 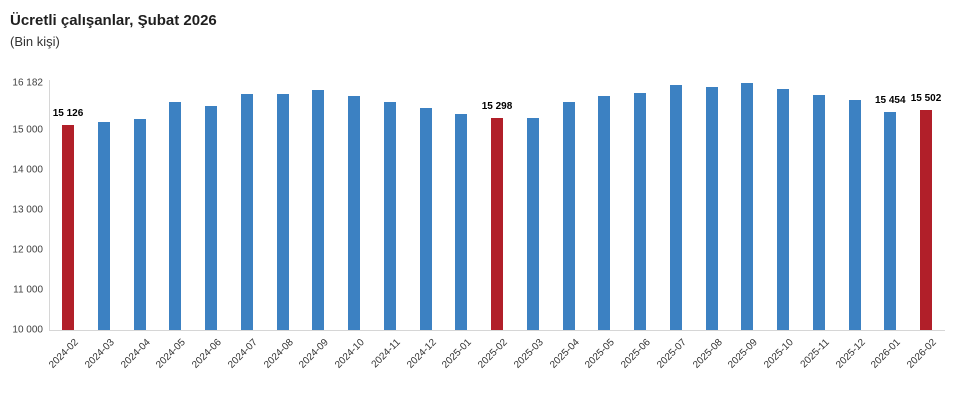 I want to click on x-axis-label: 2024-09, so click(x=314, y=354).